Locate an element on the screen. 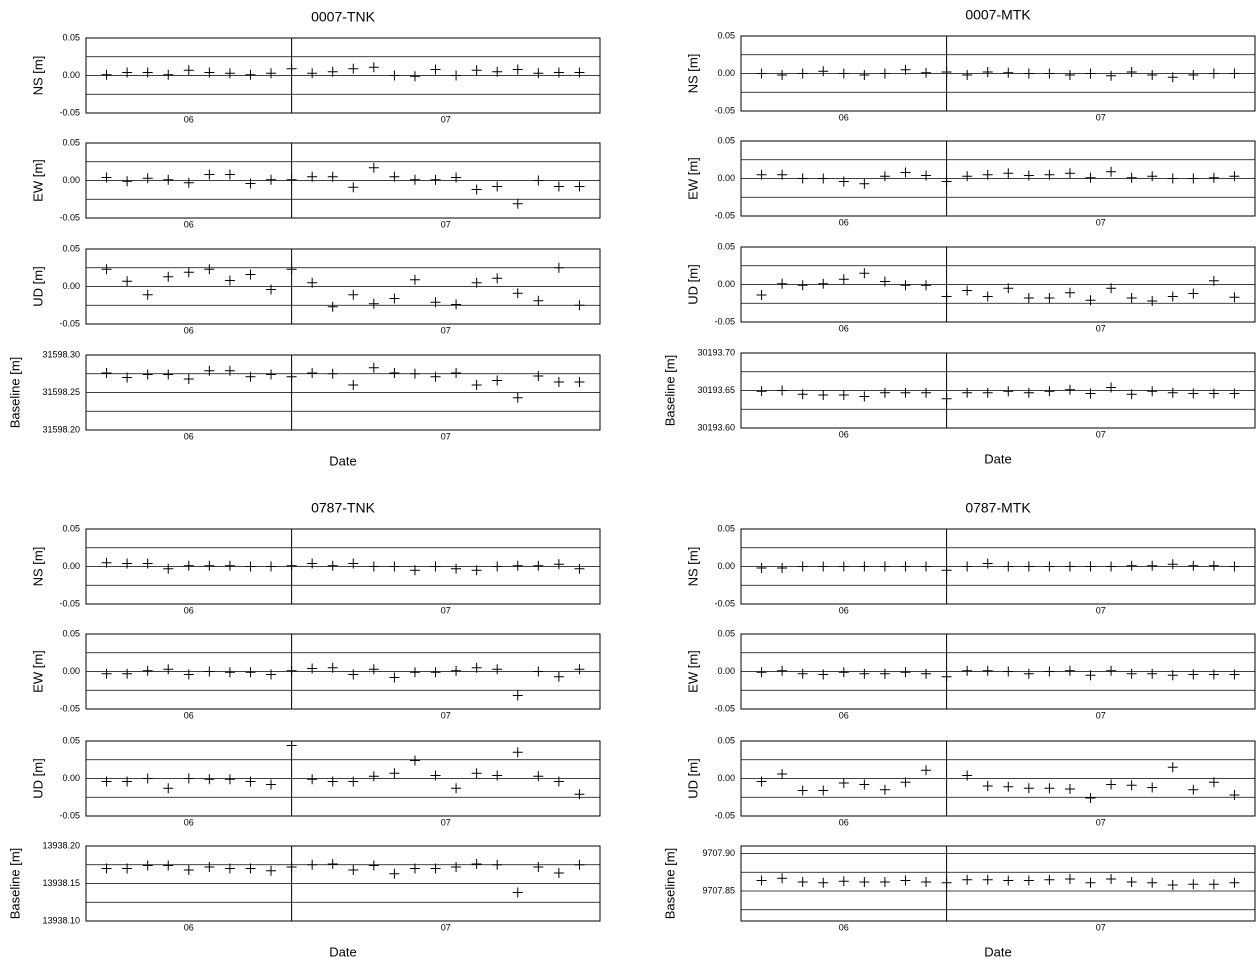 This screenshot has height=963, width=1256. y-tick-label: 0.05 is located at coordinates (71, 248).